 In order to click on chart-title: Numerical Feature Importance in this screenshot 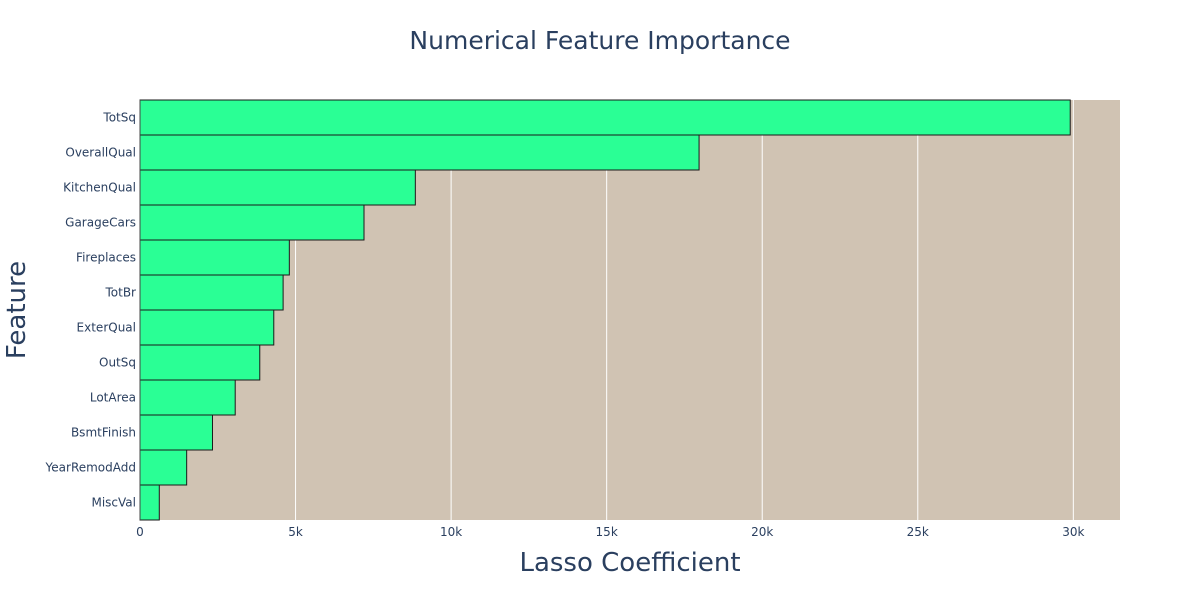, I will do `click(599, 40)`.